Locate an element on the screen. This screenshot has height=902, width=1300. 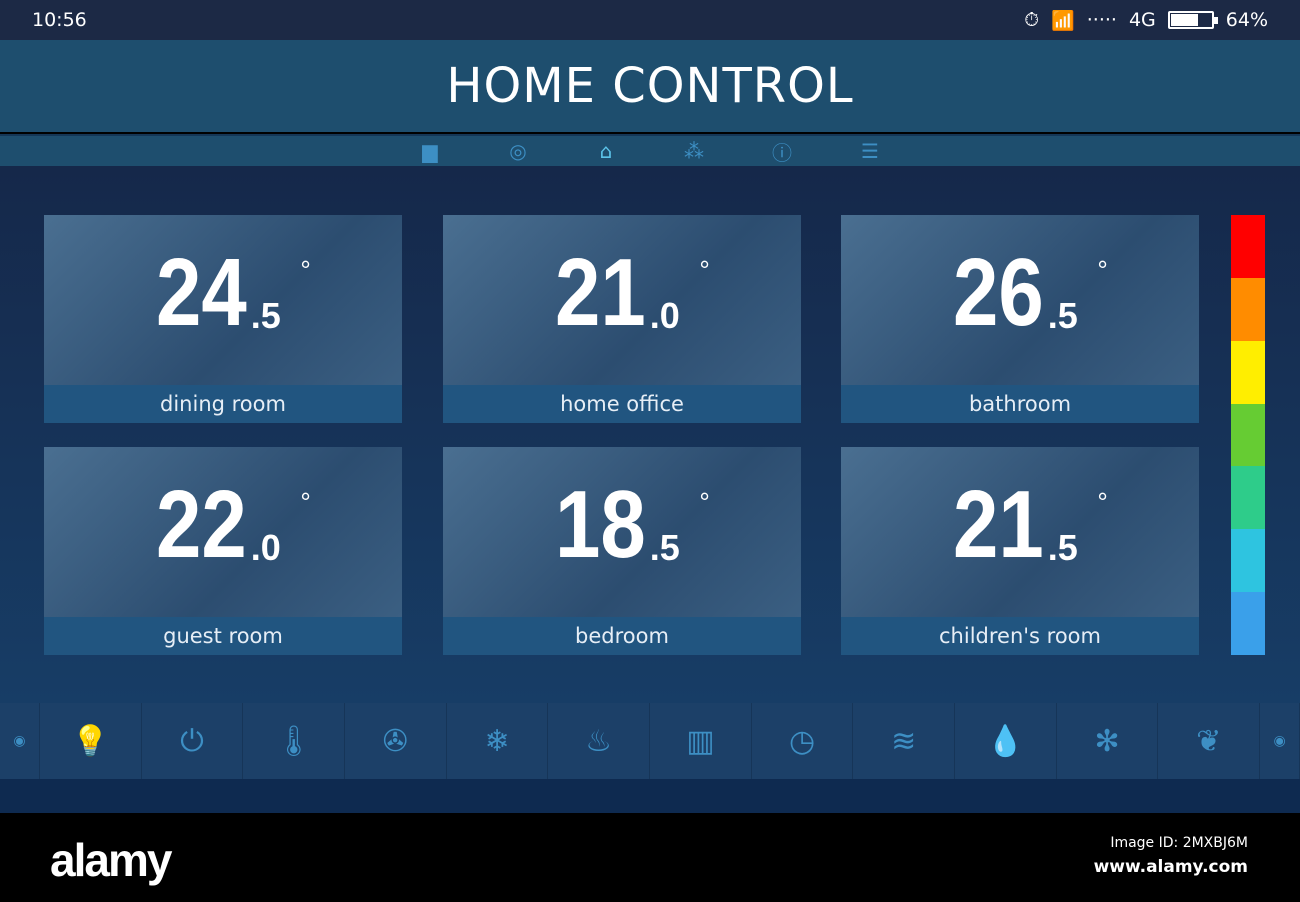
room-temperature: 26 .5 ° is located at coordinates (1030, 292).